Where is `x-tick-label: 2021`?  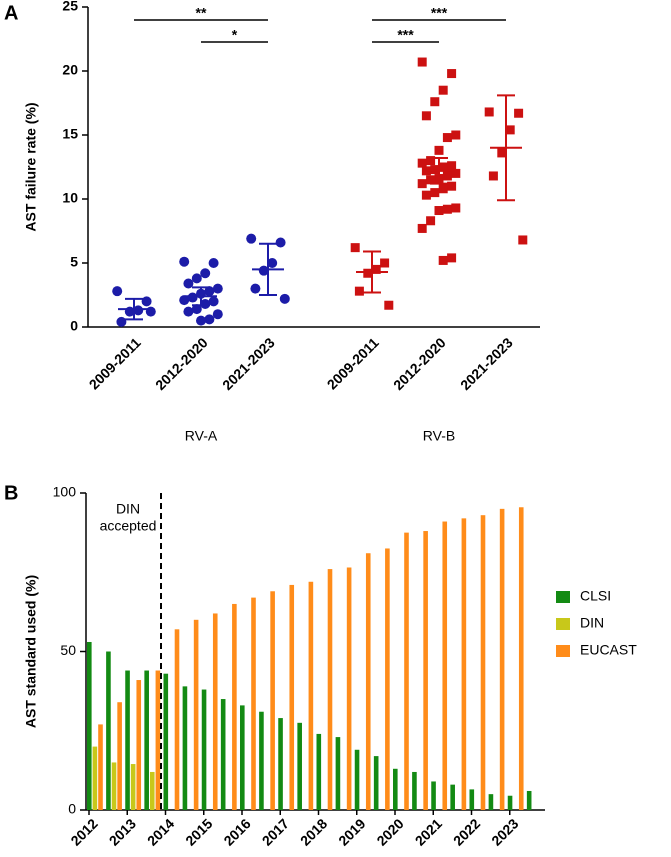
x-tick-label: 2021 is located at coordinates (428, 831).